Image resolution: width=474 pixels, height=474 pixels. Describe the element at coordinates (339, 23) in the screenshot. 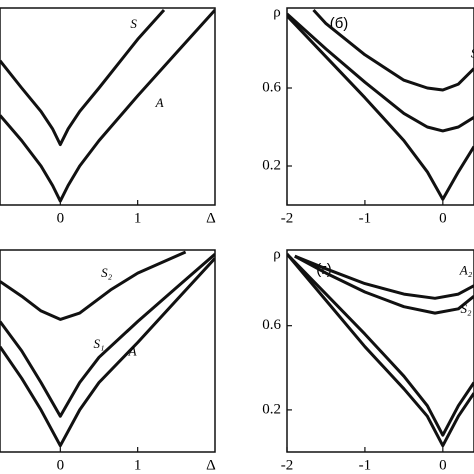

I see `panel-label: (б)` at that location.